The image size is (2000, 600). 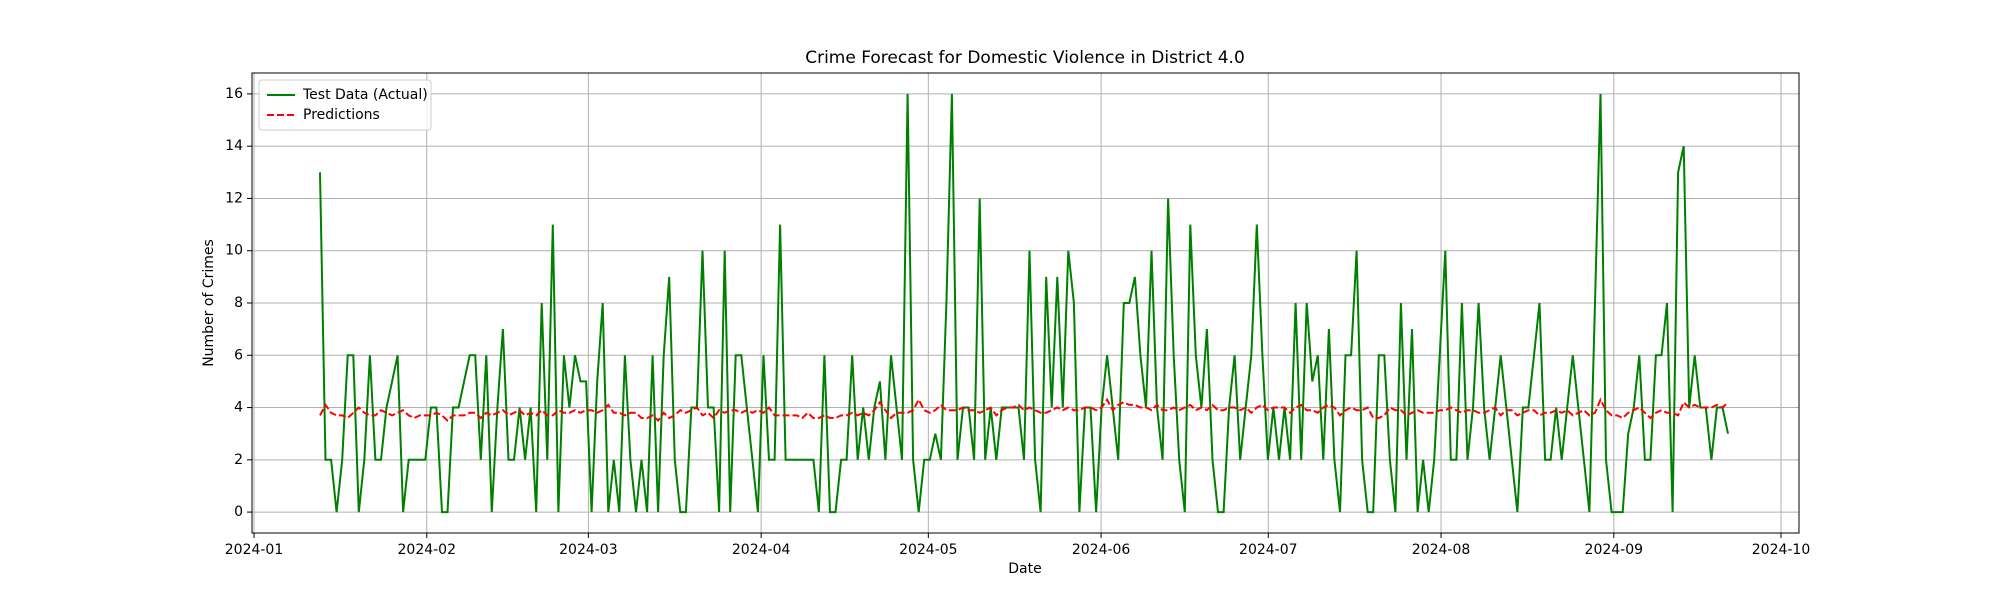 What do you see at coordinates (341, 115) in the screenshot?
I see `legend-label: Predictions` at bounding box center [341, 115].